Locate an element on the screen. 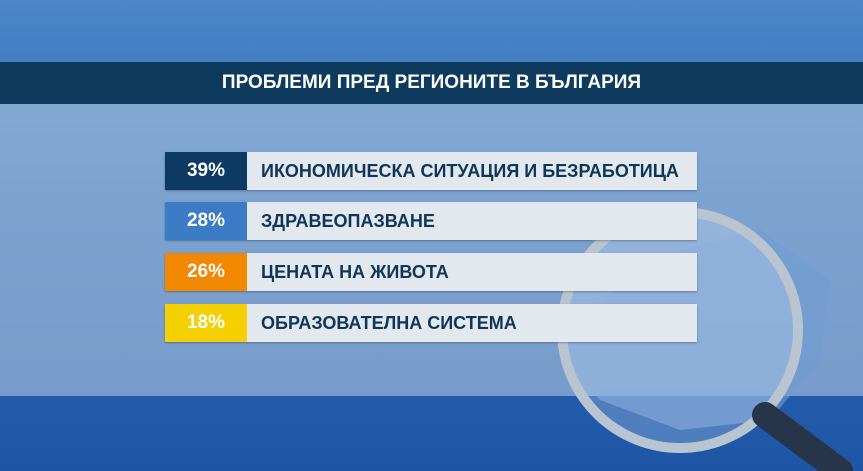 This screenshot has height=471, width=863. list-row: 39% ИКОНОМИЧЕСКА СИТУАЦИЯ И БЕЗРАБОТИЦА is located at coordinates (431, 171).